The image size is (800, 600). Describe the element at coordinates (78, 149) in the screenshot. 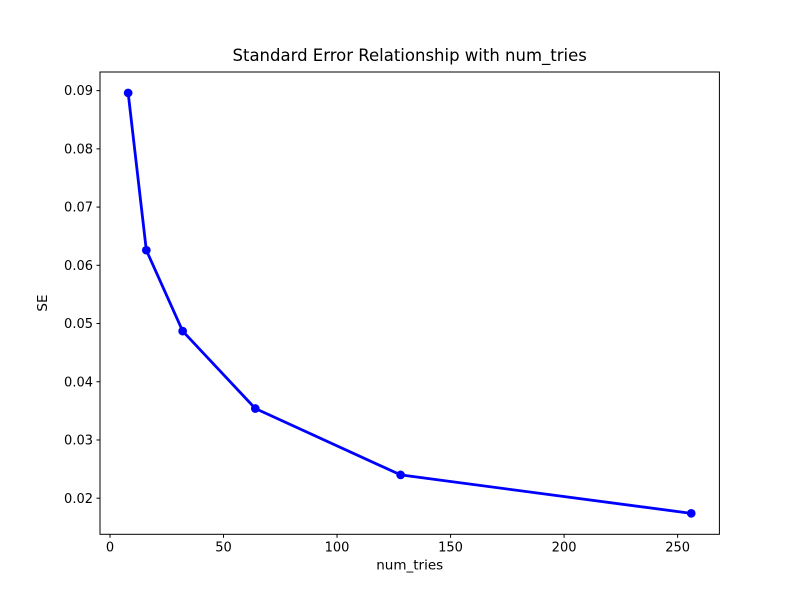

I see `y-tick-label: 0.08` at that location.